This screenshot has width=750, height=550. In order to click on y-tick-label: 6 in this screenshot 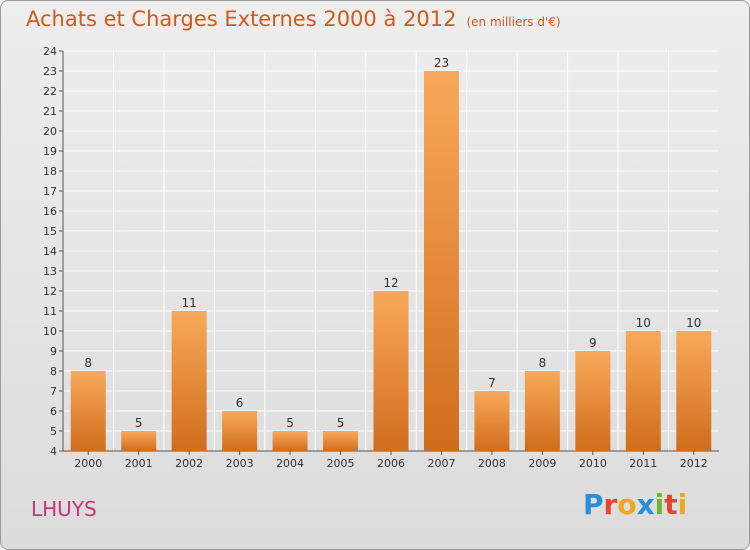, I will do `click(53, 411)`.